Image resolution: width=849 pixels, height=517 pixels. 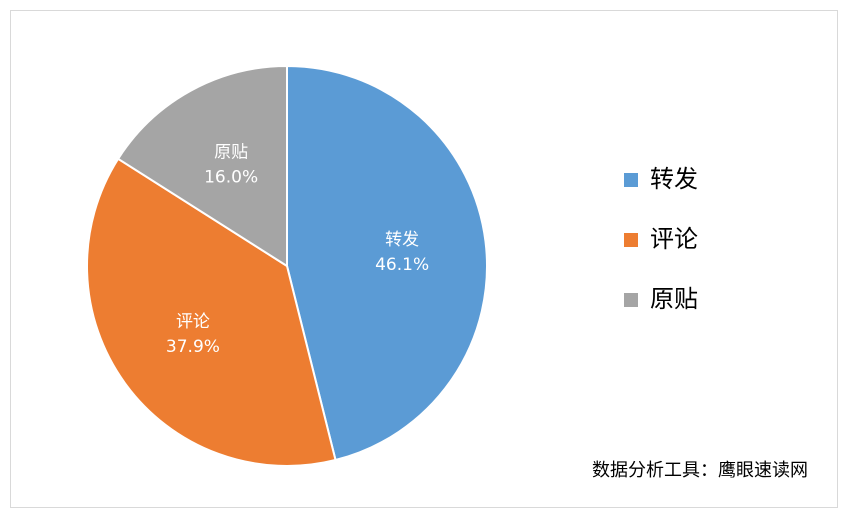 I want to click on slice-category-label: 转发, so click(x=402, y=240).